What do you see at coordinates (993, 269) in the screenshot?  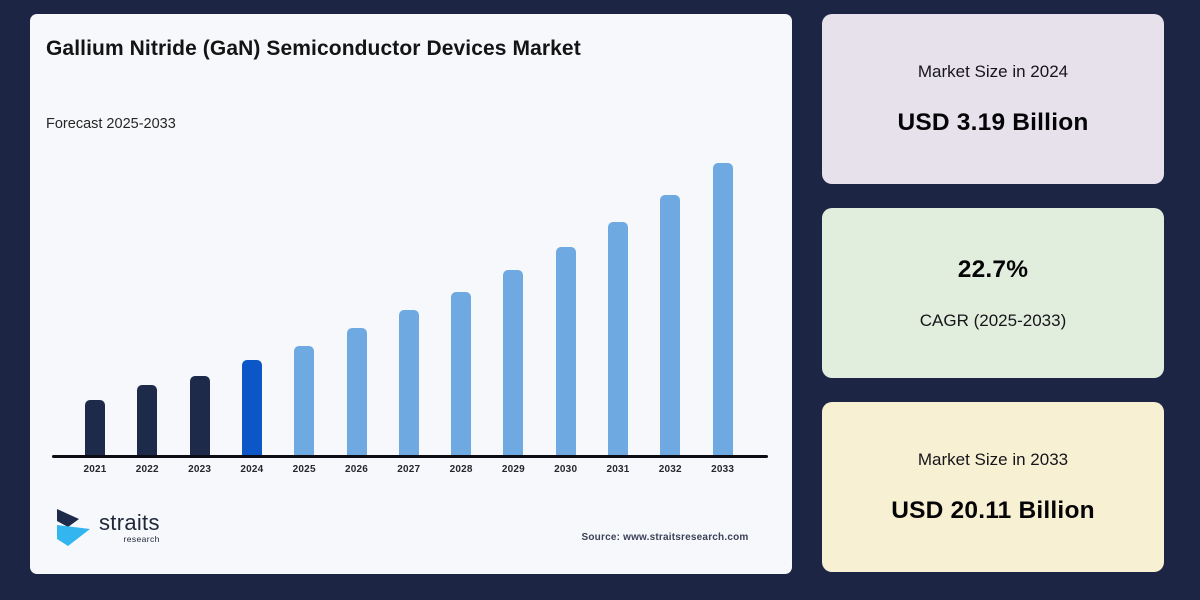 I see `stat-card-value: 22.7%` at bounding box center [993, 269].